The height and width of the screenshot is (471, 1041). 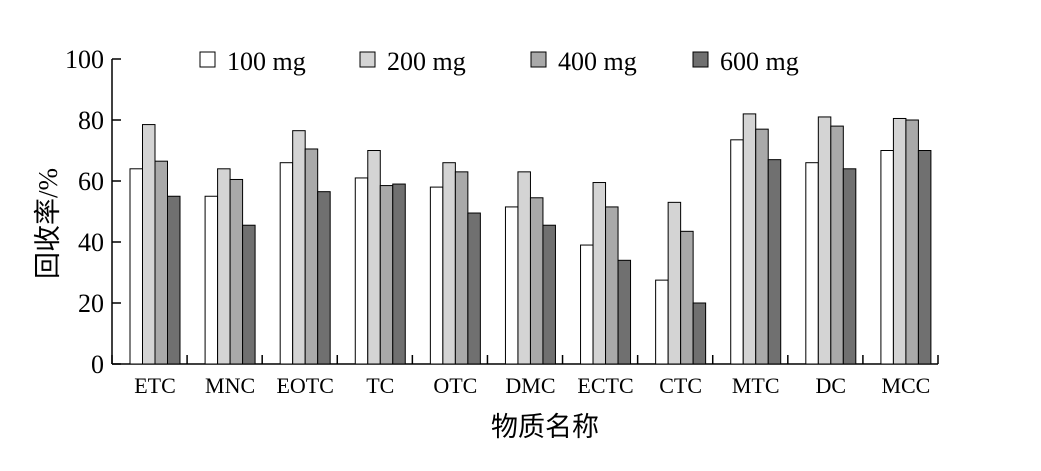 I want to click on x-tick-label: MNC, so click(x=230, y=385).